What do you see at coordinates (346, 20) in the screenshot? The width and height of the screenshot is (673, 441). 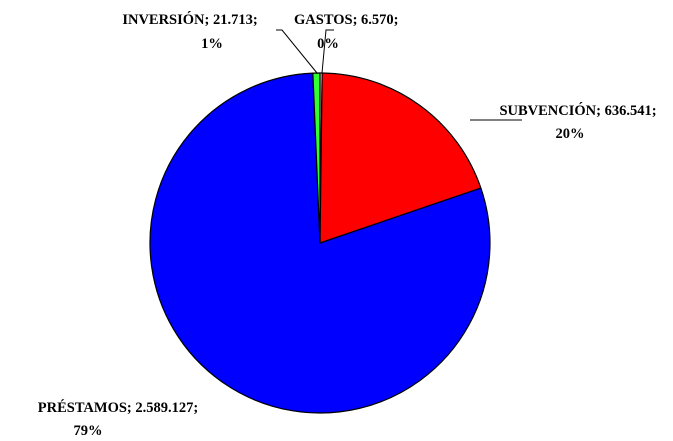 I see `label-gastos-line1: GASTOS; 6.570;` at bounding box center [346, 20].